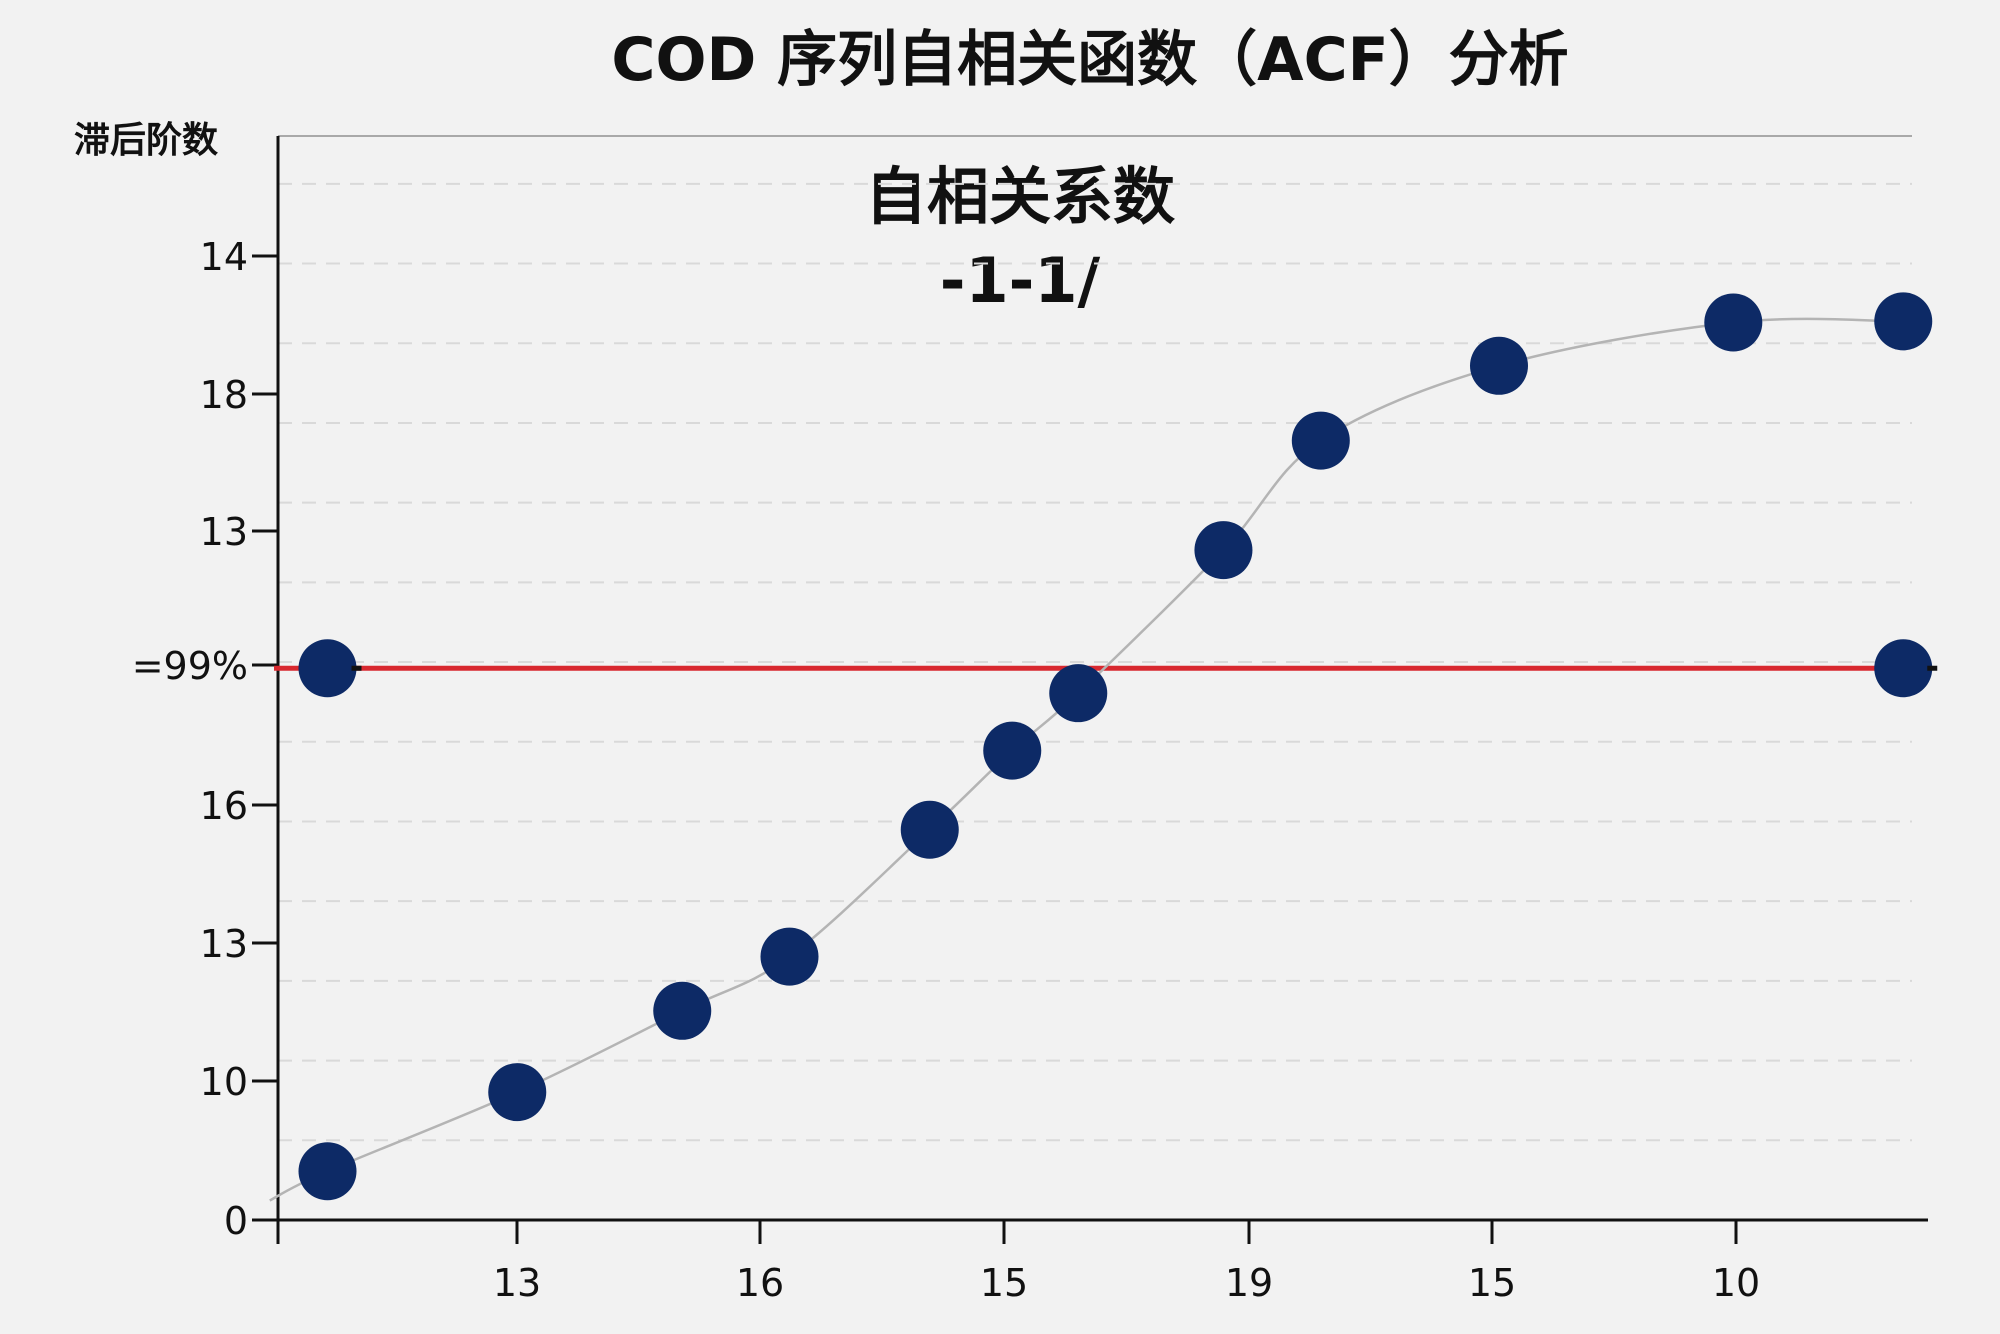  What do you see at coordinates (146, 140) in the screenshot?
I see `y-axis-label: 滞后阶数` at bounding box center [146, 140].